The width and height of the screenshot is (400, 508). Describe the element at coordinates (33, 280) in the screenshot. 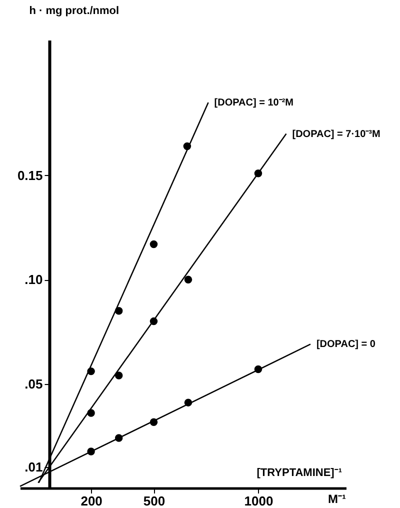

I see `y-tick-label: .10` at that location.